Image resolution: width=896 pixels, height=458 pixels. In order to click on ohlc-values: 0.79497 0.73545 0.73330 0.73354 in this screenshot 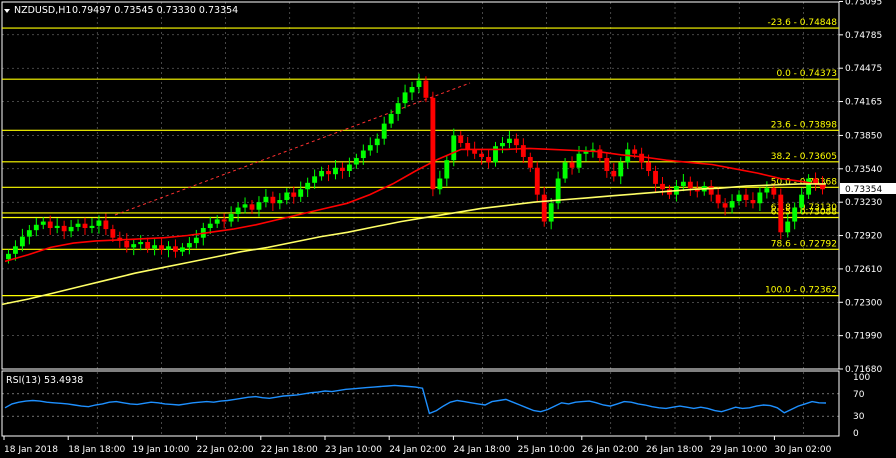, I will do `click(155, 10)`.